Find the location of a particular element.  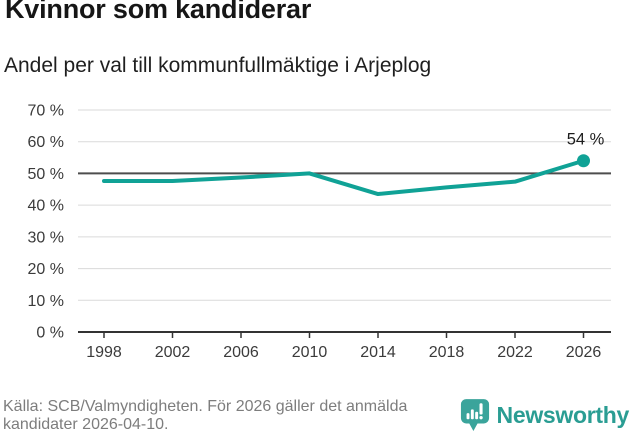

x-tick-label: 2026 is located at coordinates (584, 352).